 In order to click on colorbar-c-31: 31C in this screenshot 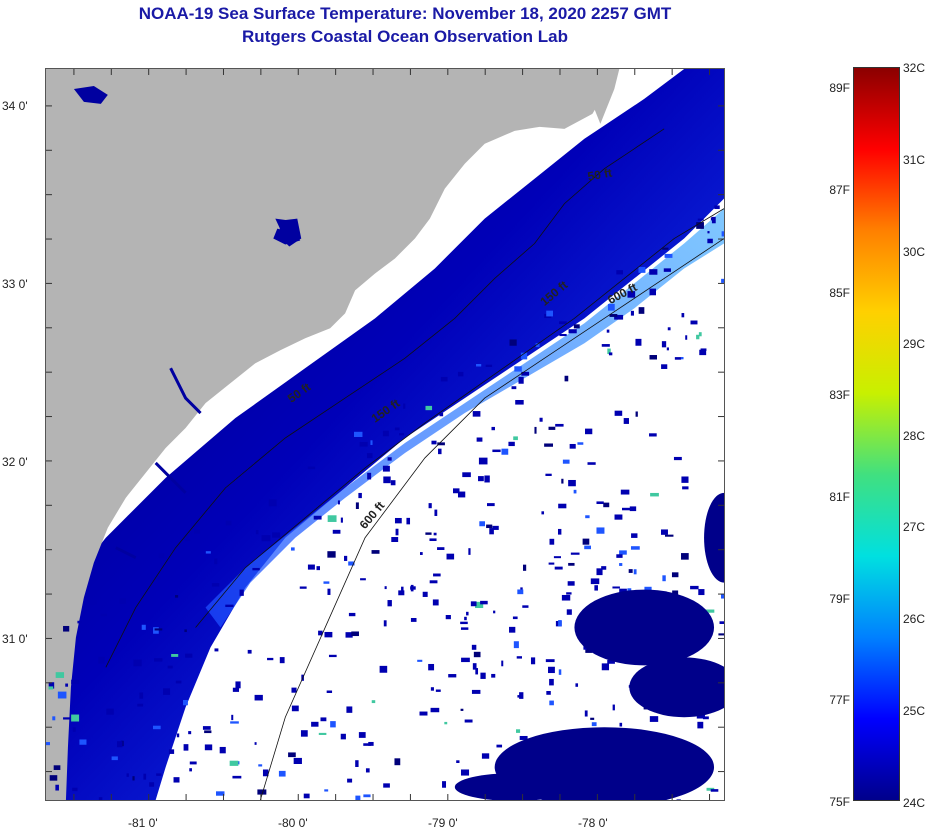, I will do `click(914, 160)`.